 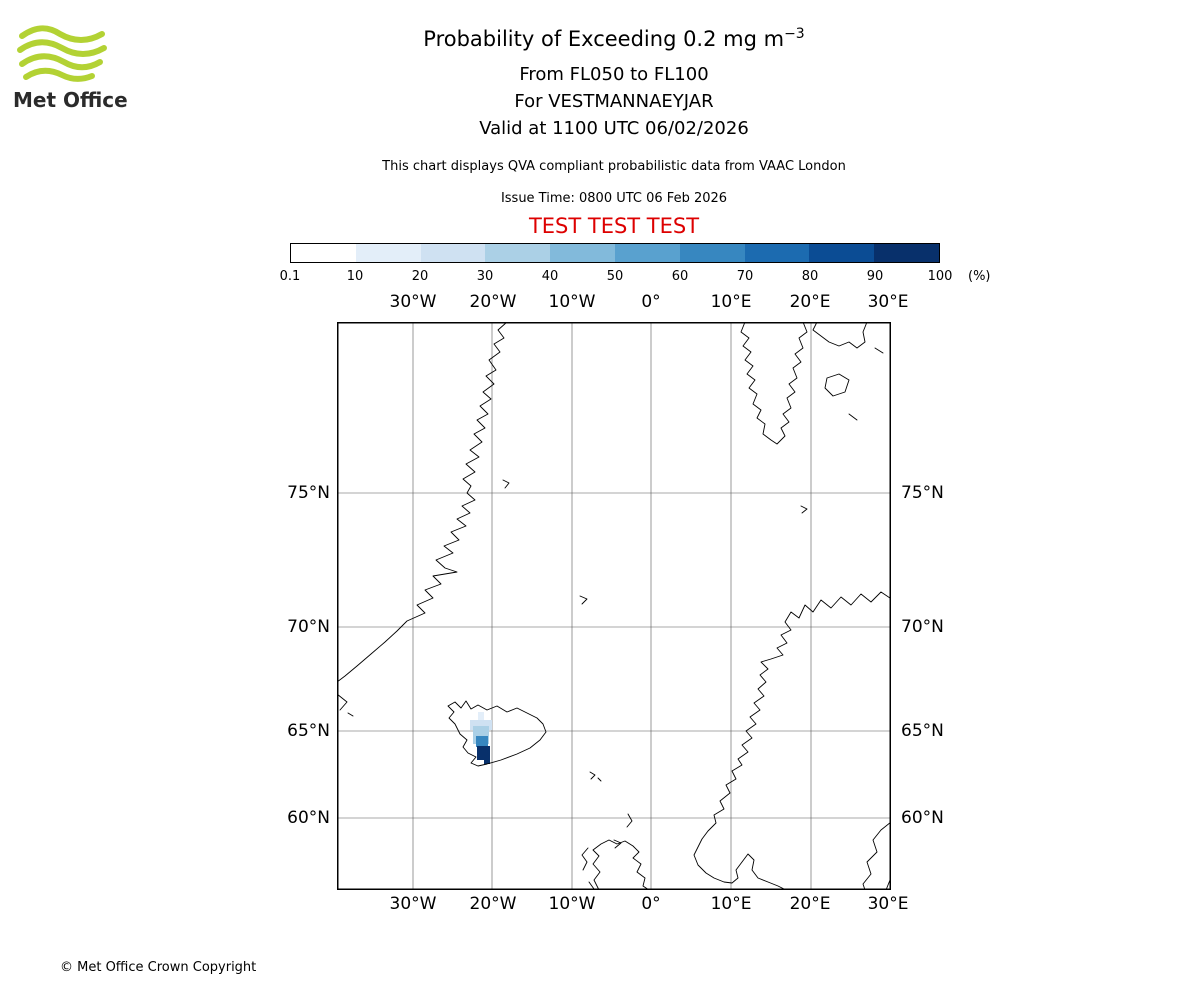 I want to click on lon-label-top: 30°W, so click(x=413, y=302).